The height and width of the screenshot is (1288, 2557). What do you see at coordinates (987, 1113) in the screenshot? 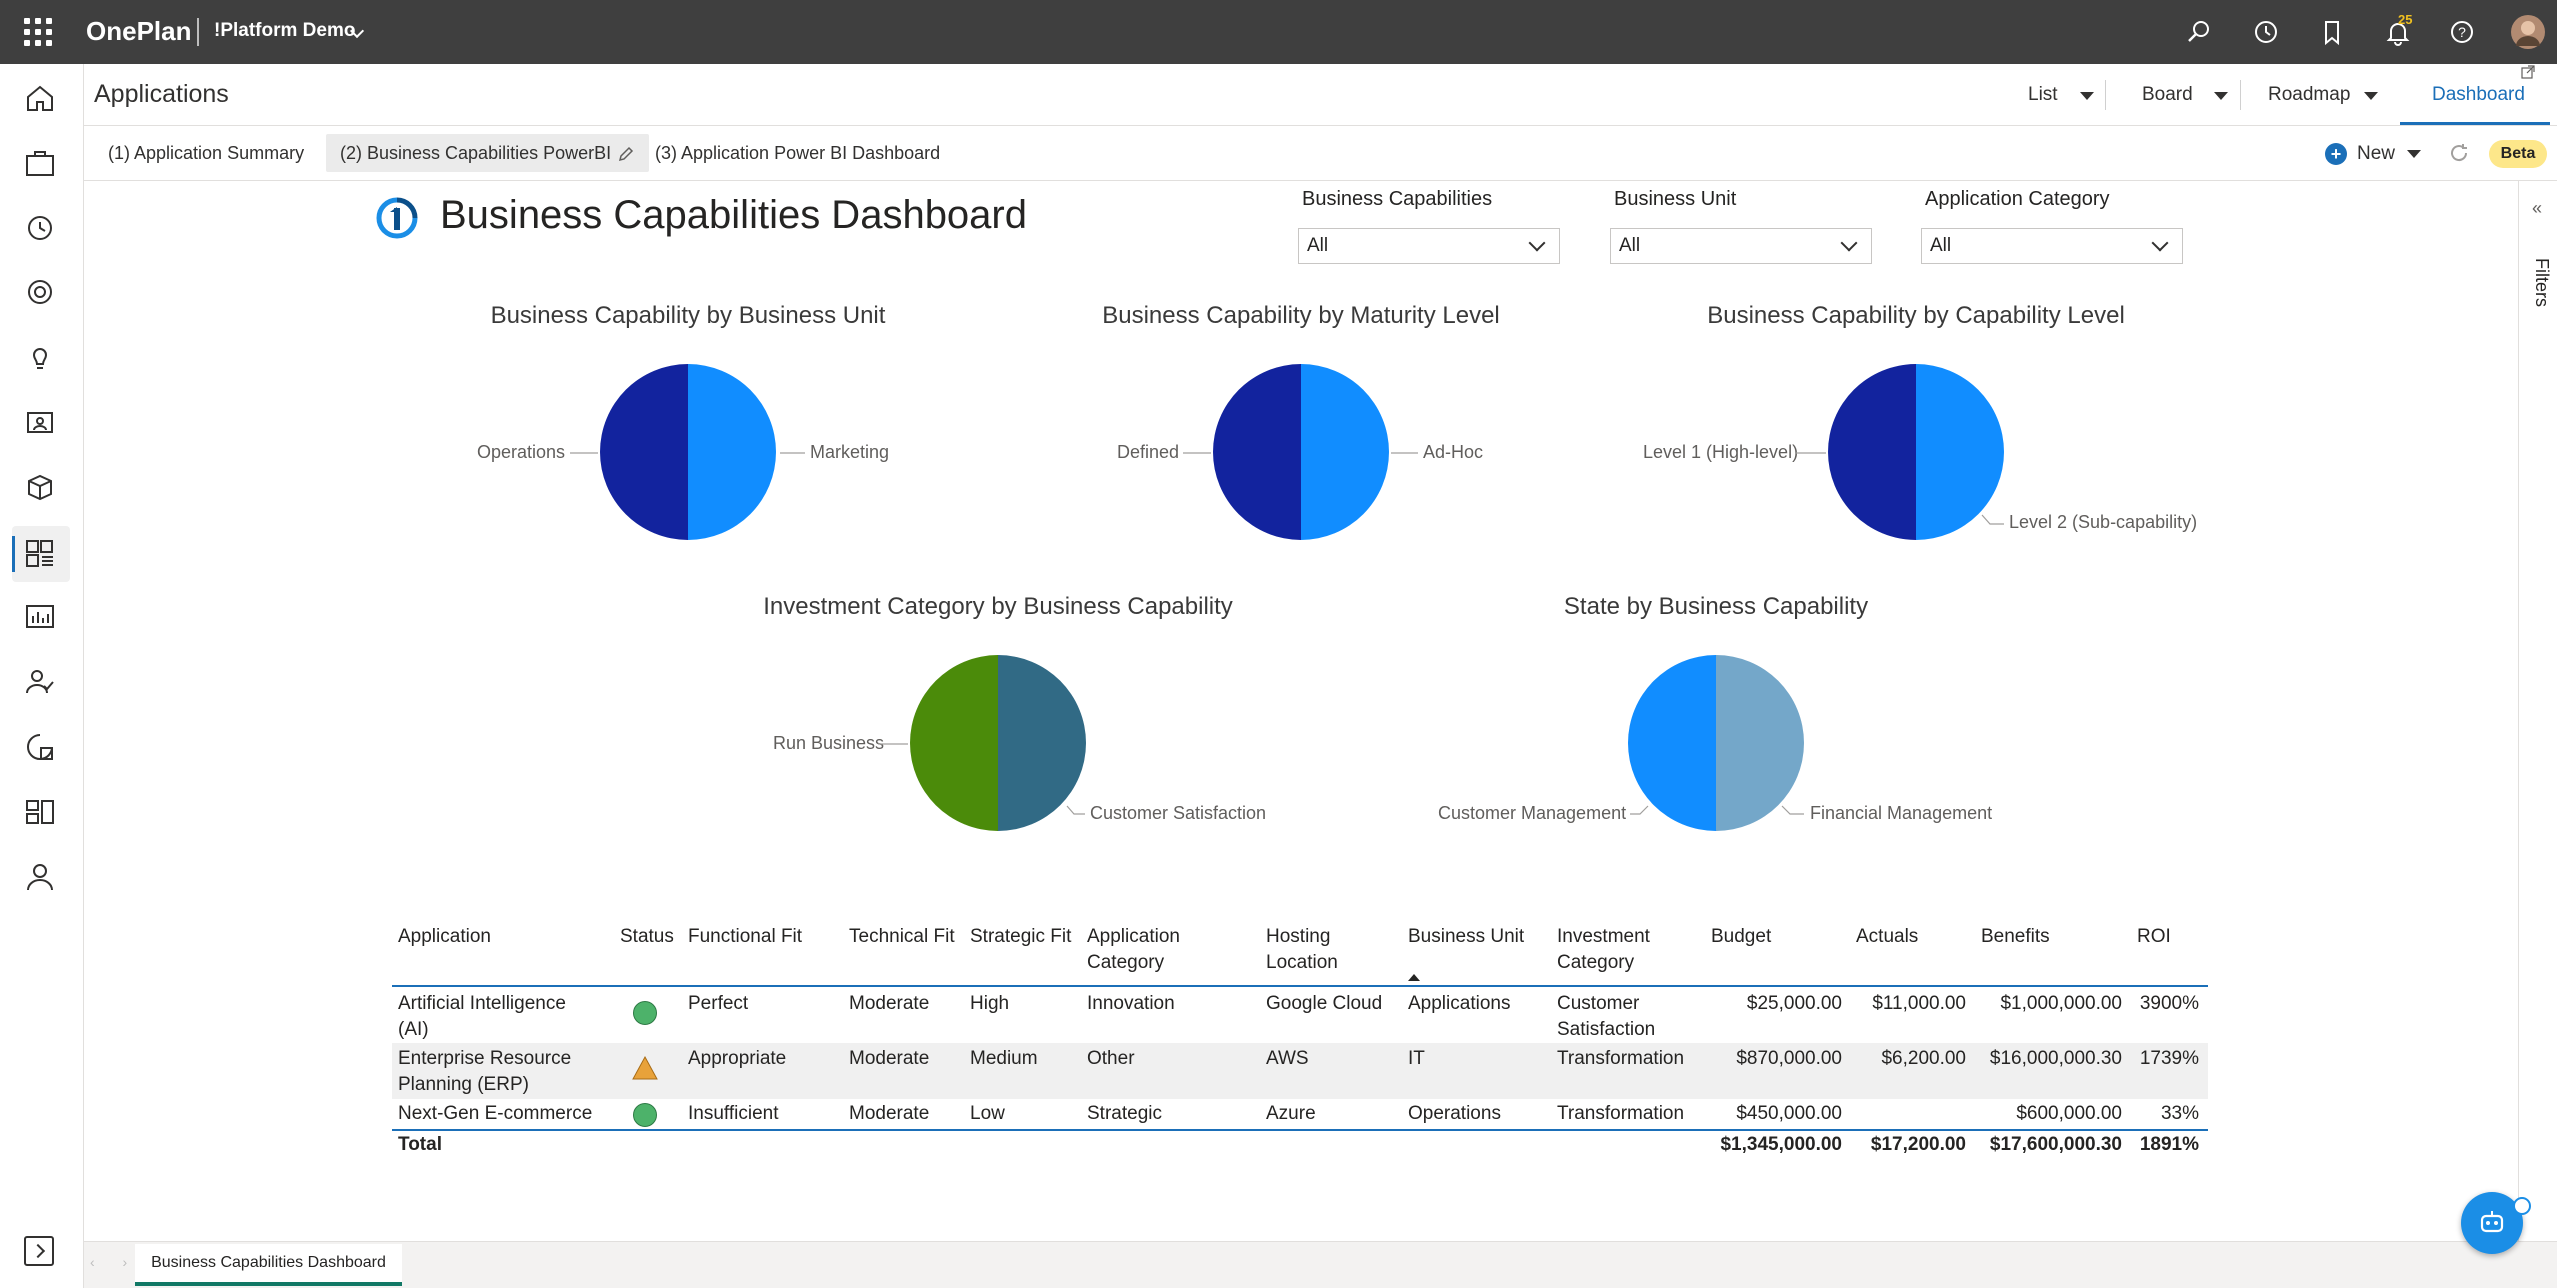
I see `cell-strategic-fit: Low` at bounding box center [987, 1113].